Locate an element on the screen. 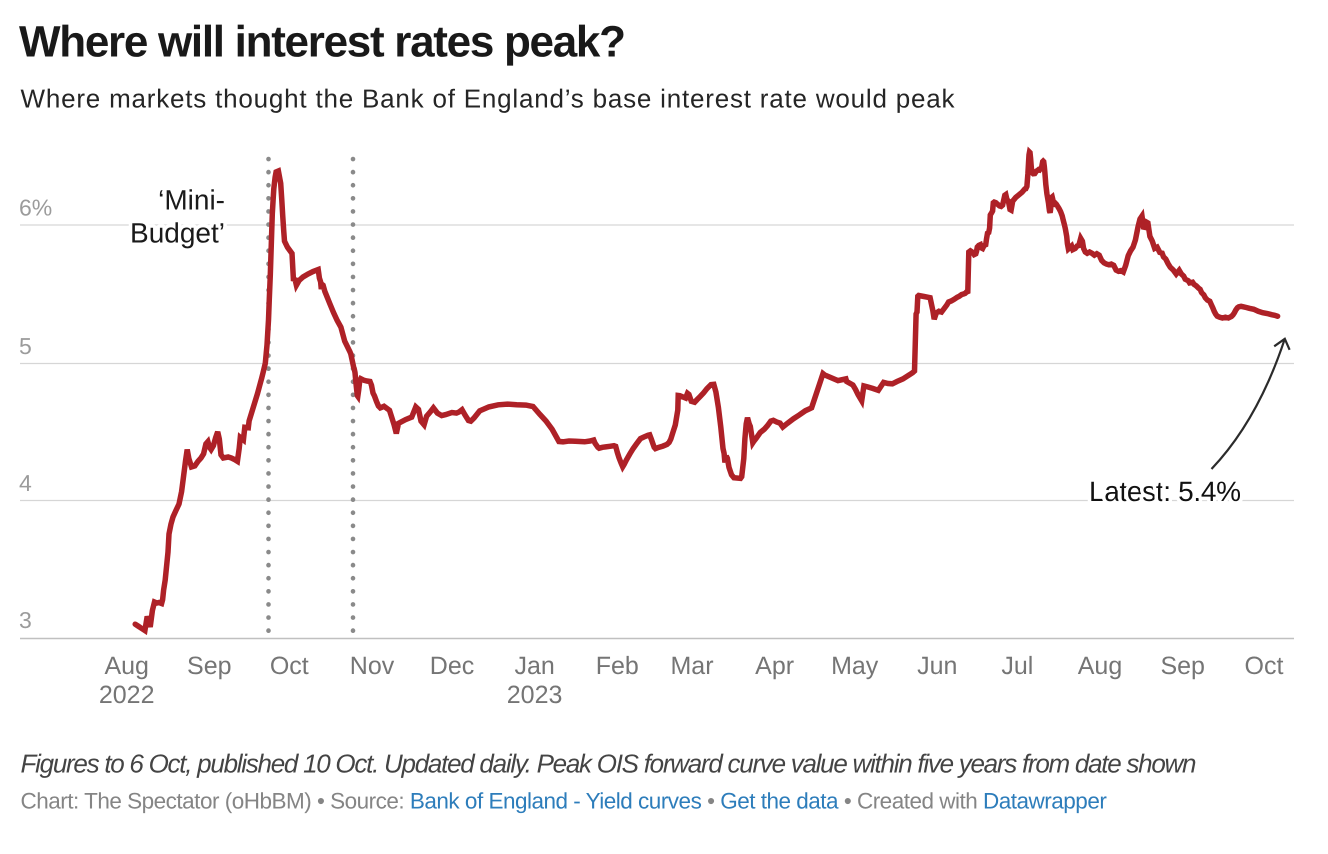  svg-text: Nov is located at coordinates (372, 666).